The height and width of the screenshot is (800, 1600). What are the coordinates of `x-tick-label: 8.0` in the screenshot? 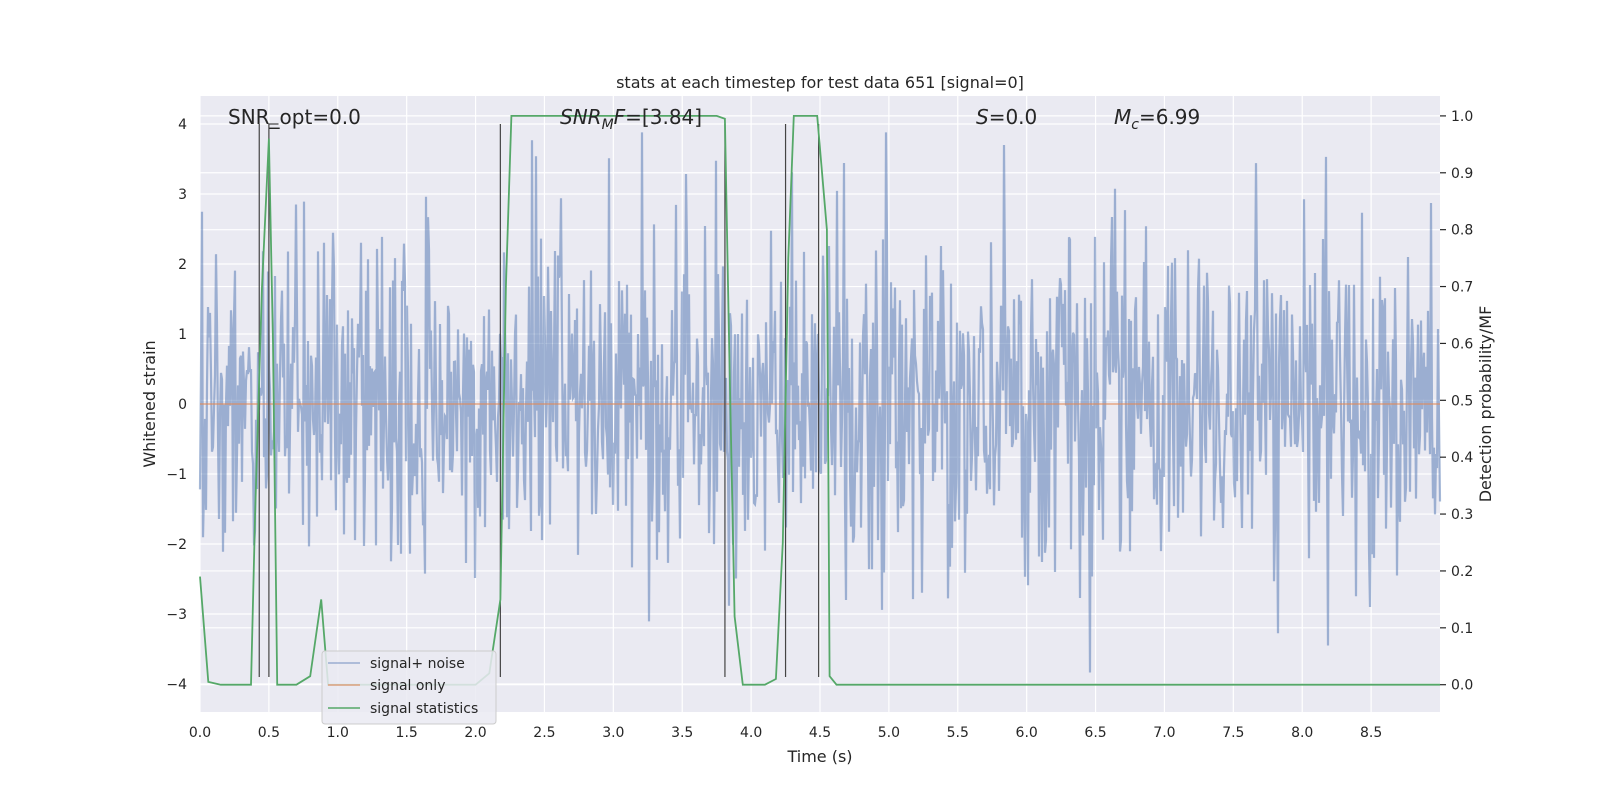 It's located at (1302, 733).